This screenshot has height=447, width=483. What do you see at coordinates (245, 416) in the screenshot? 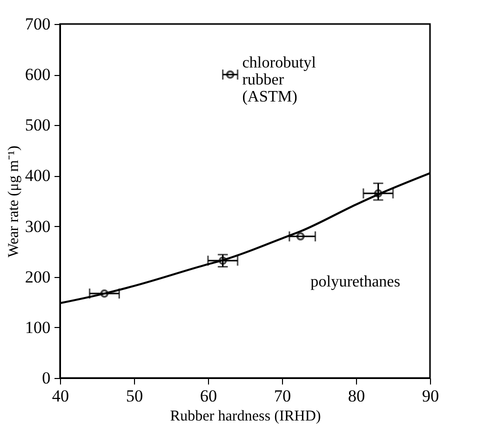
I see `x-axis-title: Rubber hardness (IRHD)` at bounding box center [245, 416].